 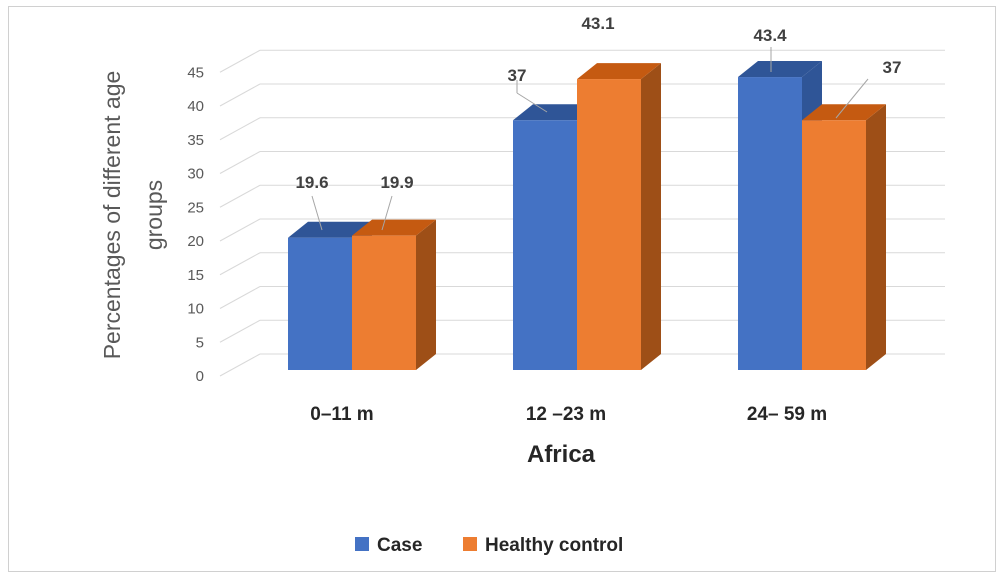 What do you see at coordinates (195, 224) in the screenshot?
I see `y-axis-ticks: 0 5 10 15 20 25 30 35 40 45` at bounding box center [195, 224].